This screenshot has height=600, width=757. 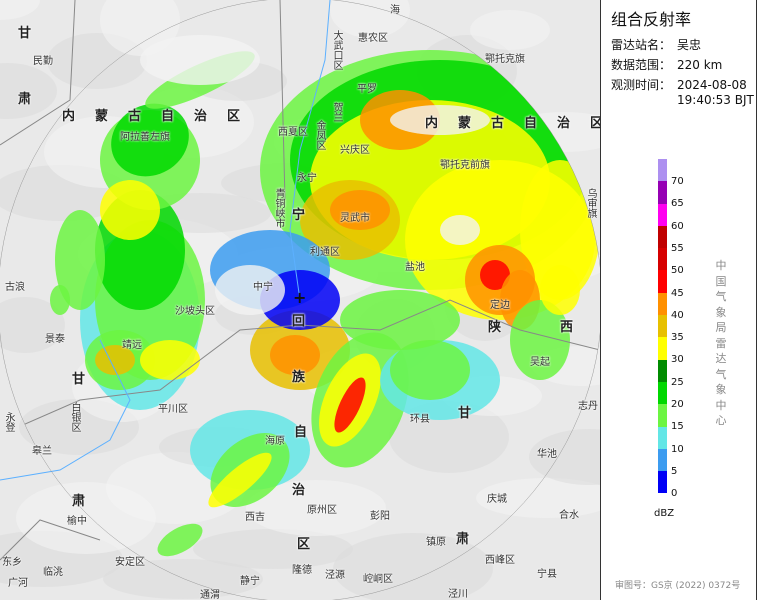 I want to click on place-label: 自, so click(x=301, y=432).